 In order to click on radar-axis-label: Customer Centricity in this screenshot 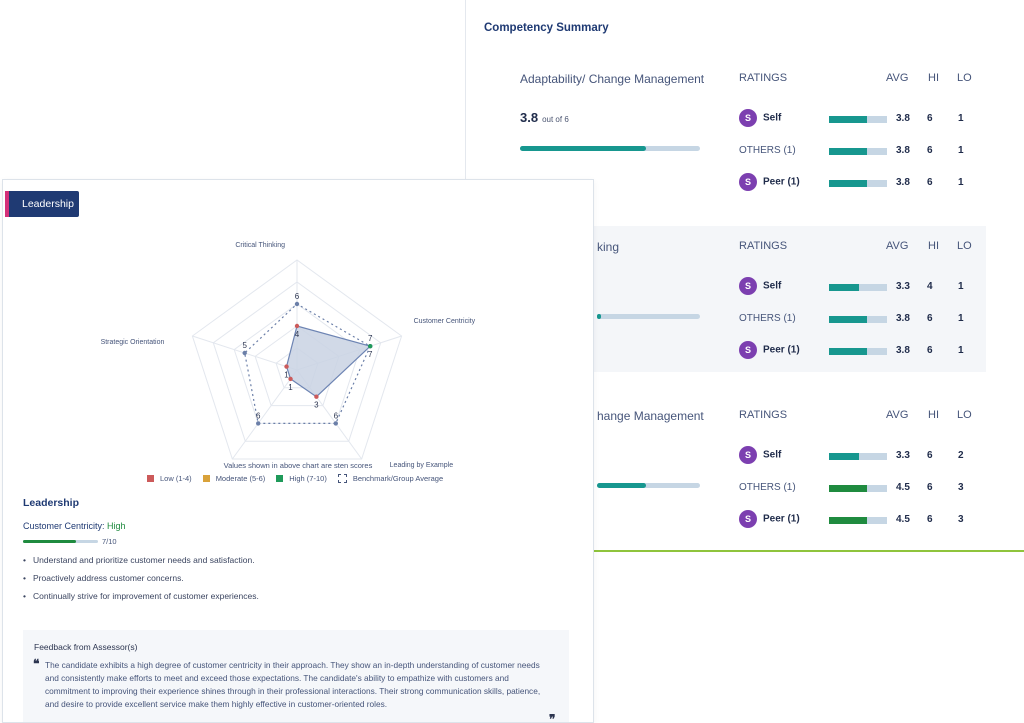, I will do `click(445, 321)`.